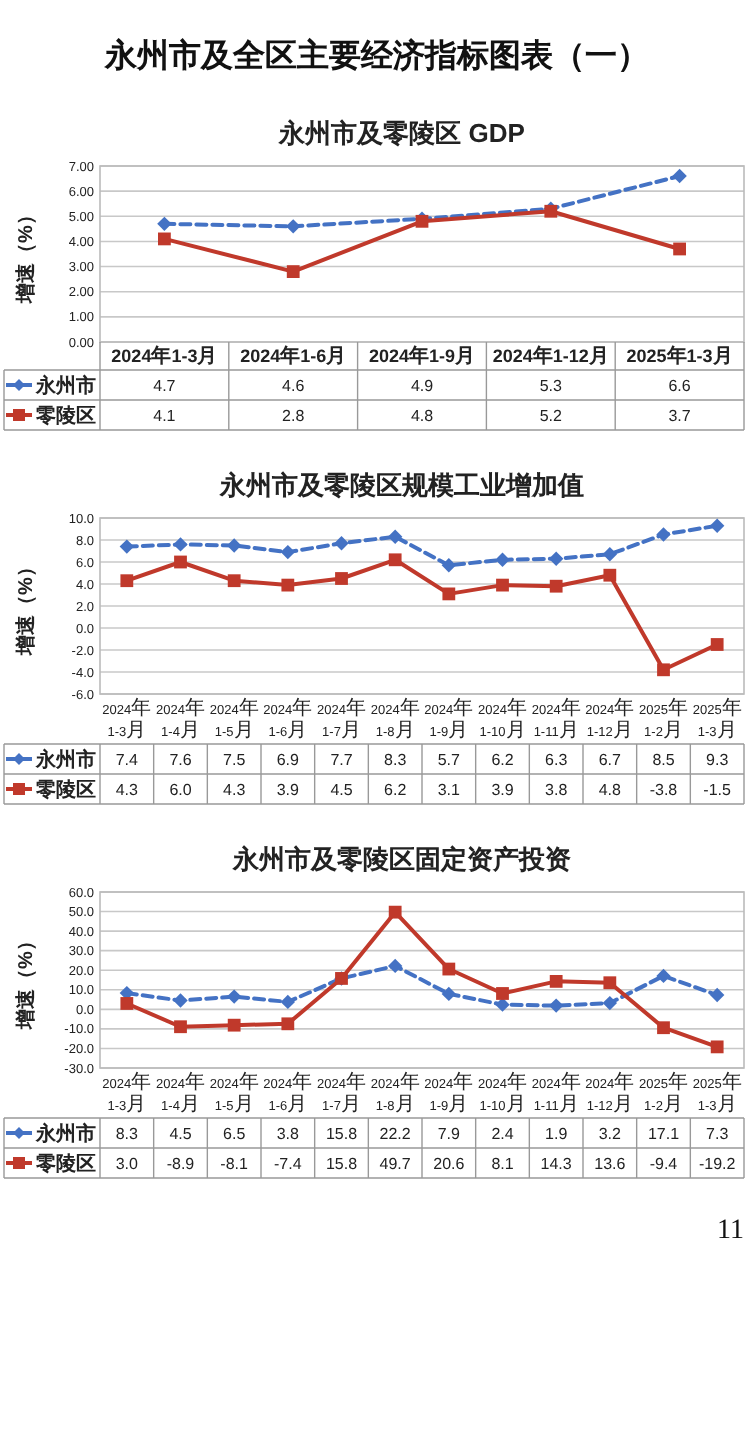 The height and width of the screenshot is (1436, 754). I want to click on data-label: -7.4, so click(288, 1163).